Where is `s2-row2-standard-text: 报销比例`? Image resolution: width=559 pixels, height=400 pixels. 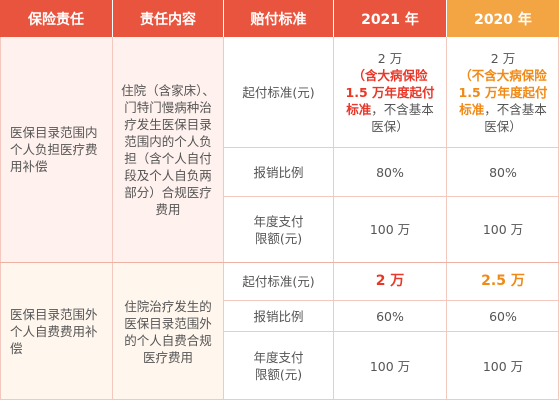 s2-row2-standard-text: 报销比例 is located at coordinates (278, 316).